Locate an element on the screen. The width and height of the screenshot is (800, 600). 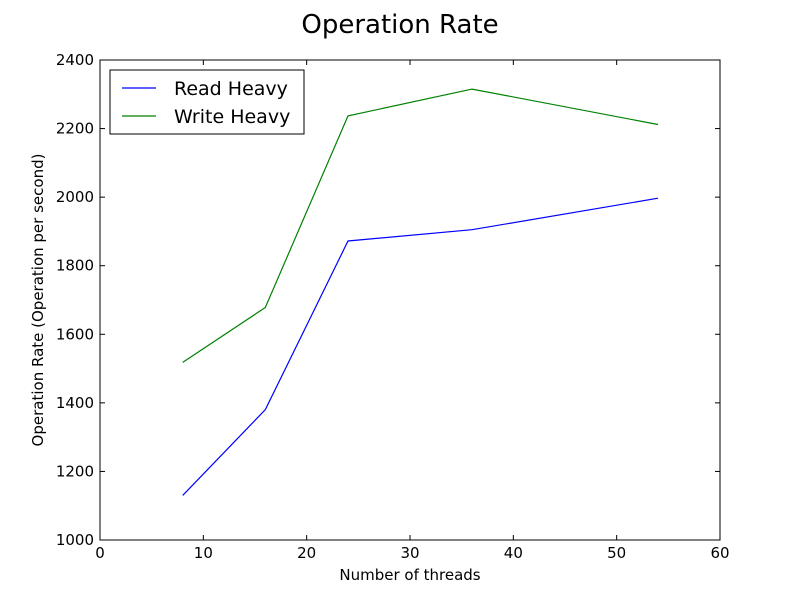
legend: Read Heavy Write Heavy is located at coordinates (207, 102).